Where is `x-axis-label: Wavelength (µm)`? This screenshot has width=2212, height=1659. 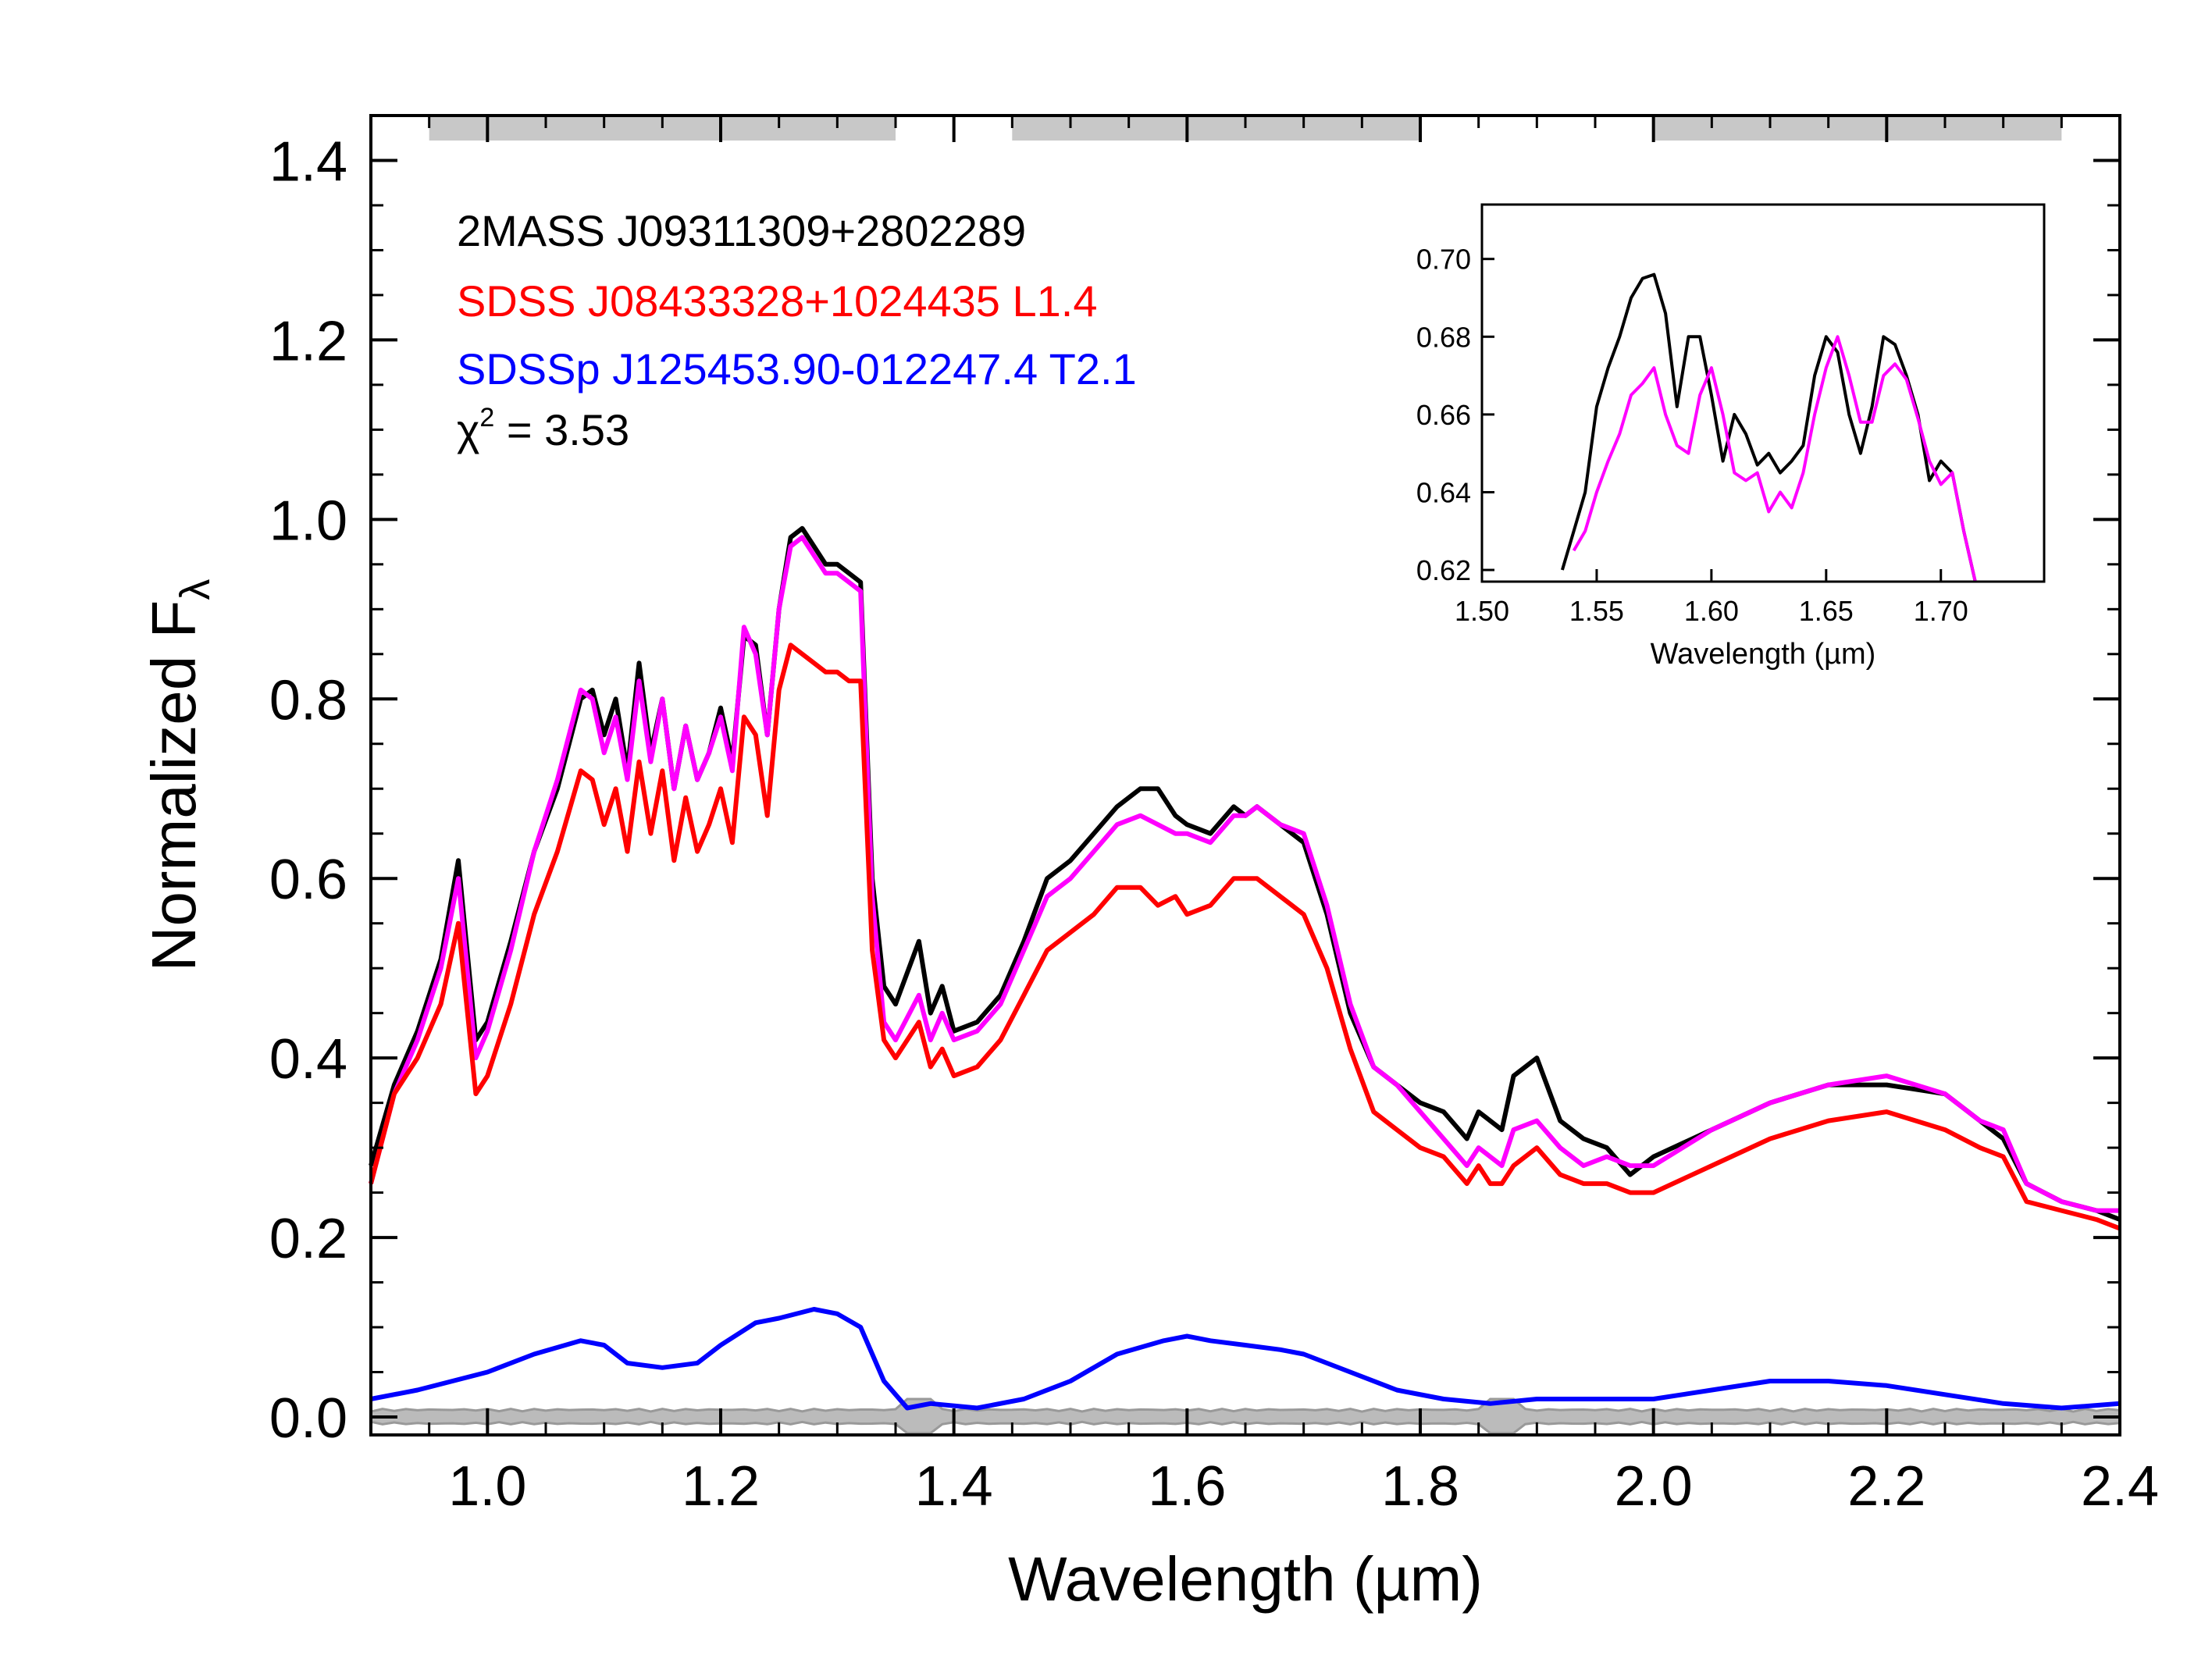
x-axis-label: Wavelength (µm) is located at coordinates (1246, 1579).